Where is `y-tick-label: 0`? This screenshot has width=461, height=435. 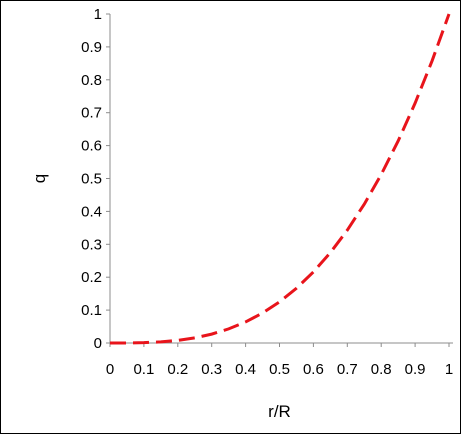
y-tick-label: 0 is located at coordinates (98, 343).